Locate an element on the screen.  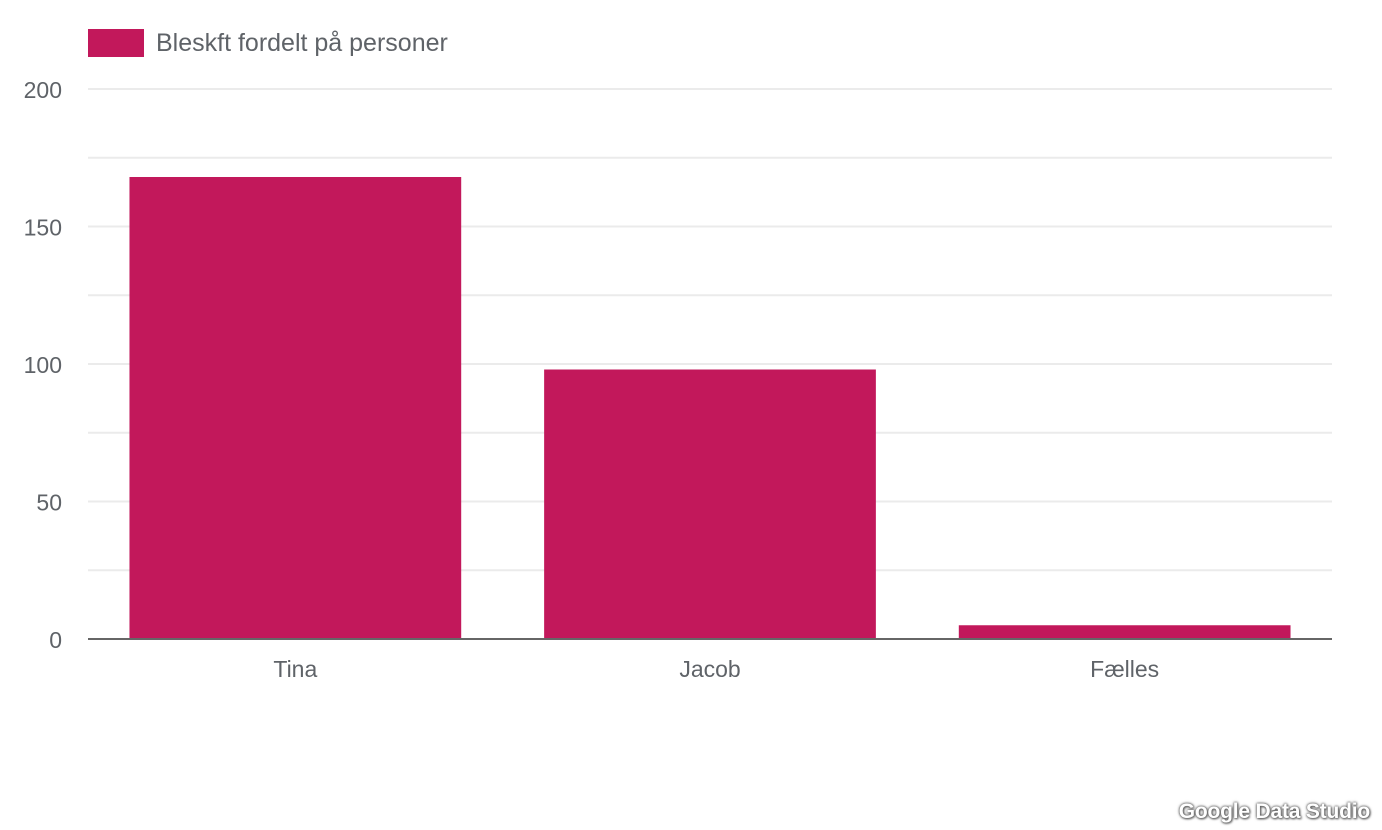
bar-jacob is located at coordinates (710, 504).